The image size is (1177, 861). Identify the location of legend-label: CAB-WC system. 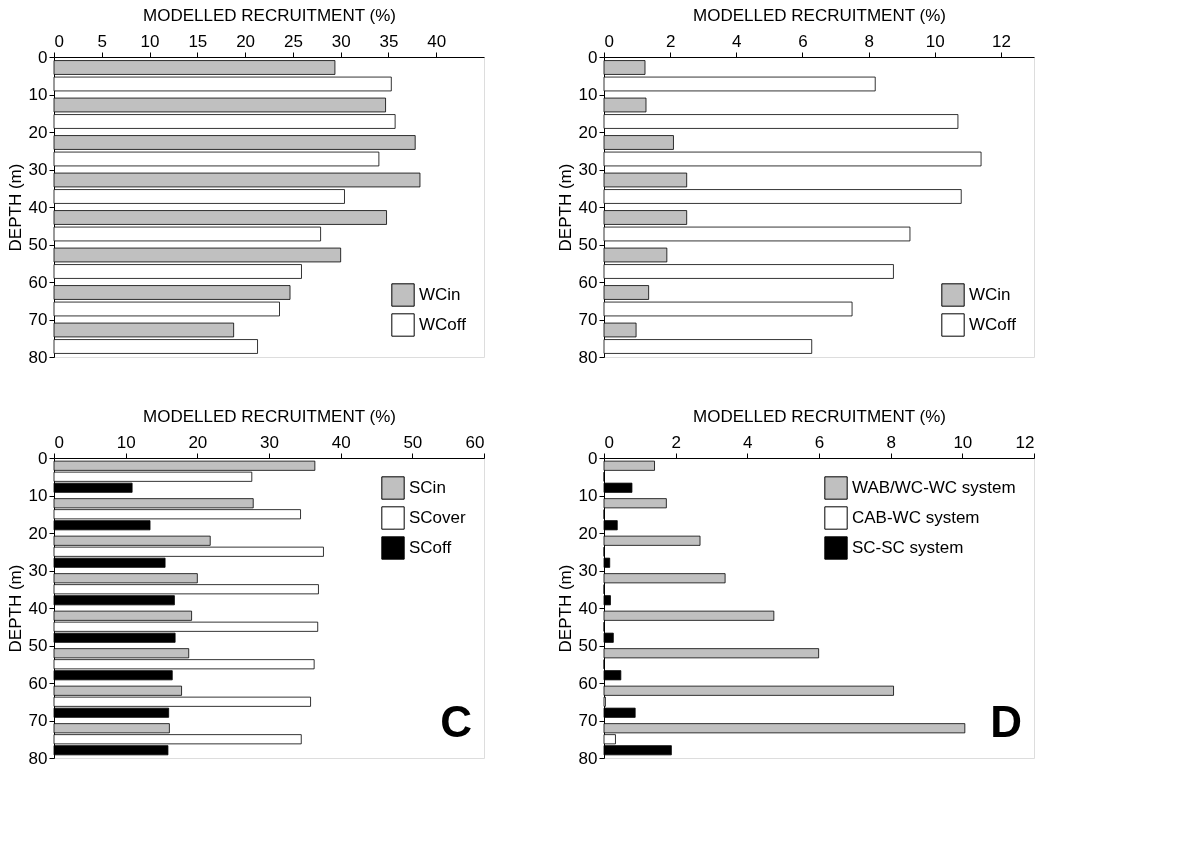
(916, 517).